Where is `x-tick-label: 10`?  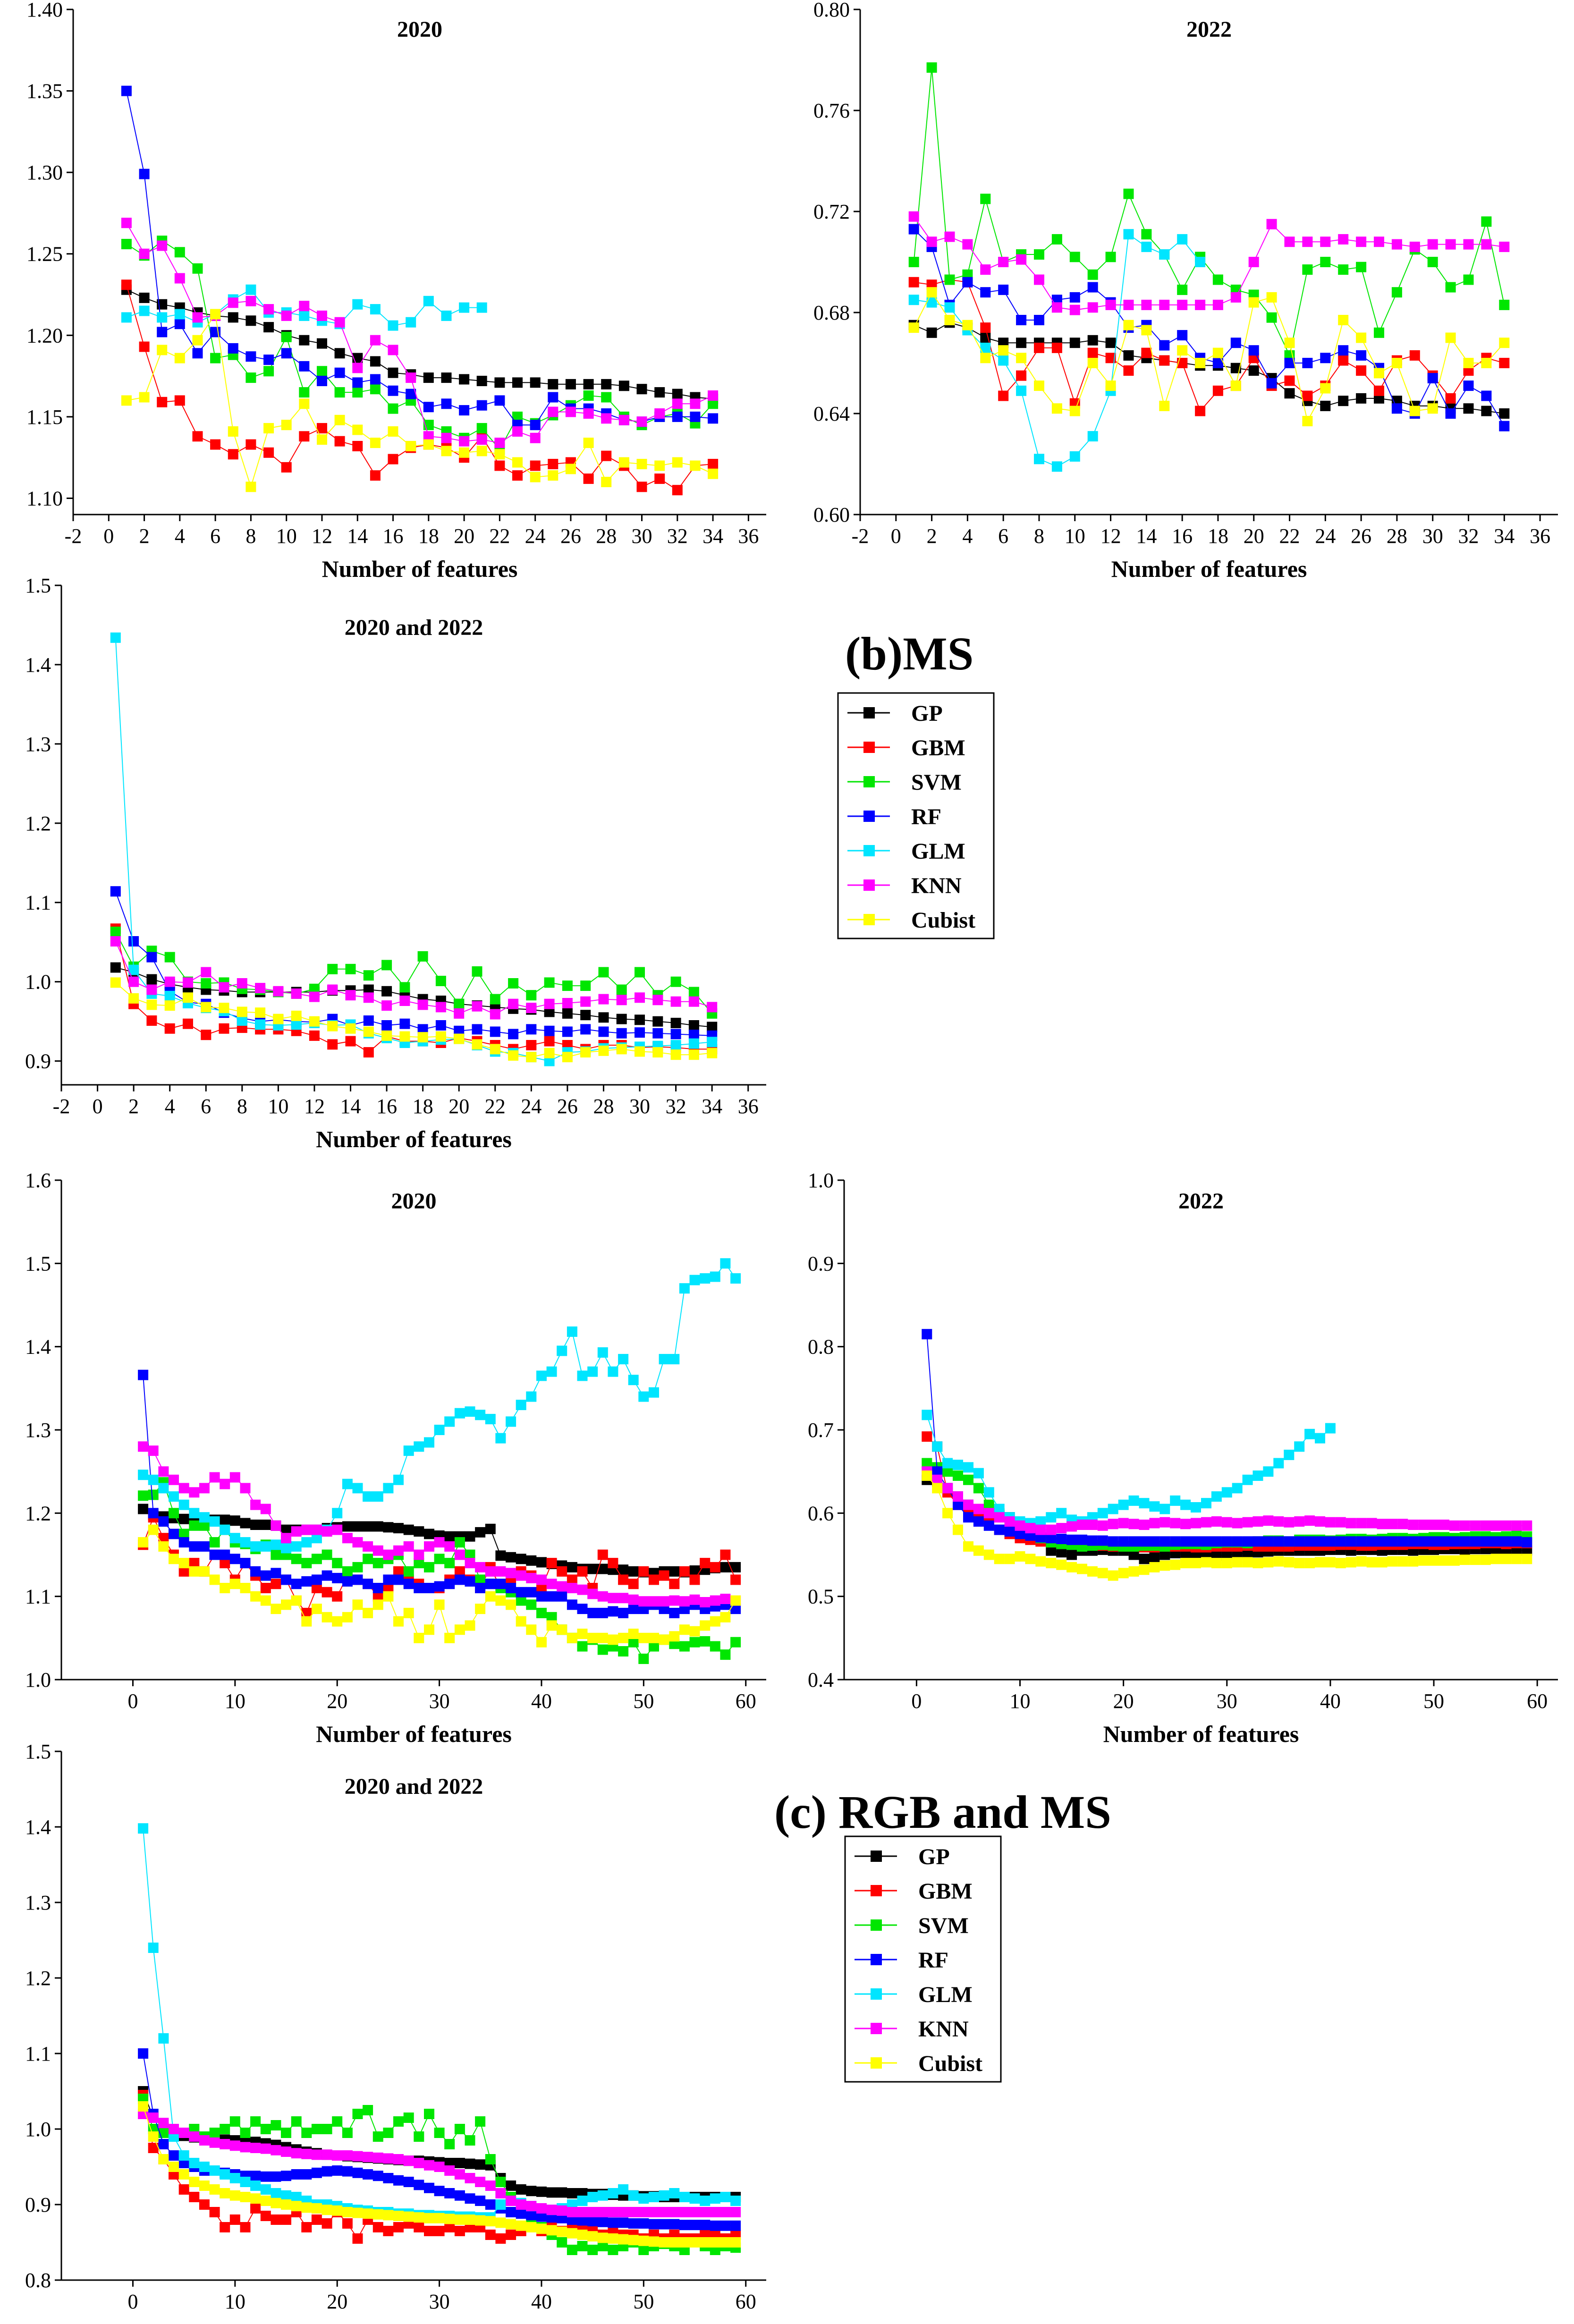
x-tick-label: 10 is located at coordinates (1020, 1701).